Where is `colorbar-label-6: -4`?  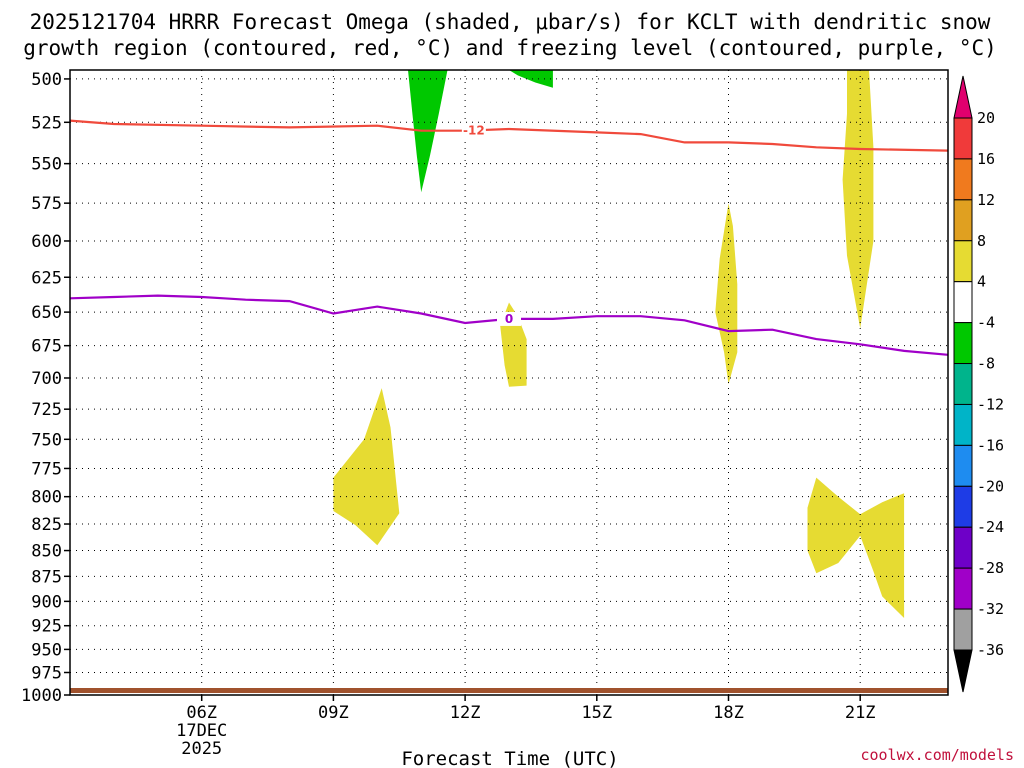 colorbar-label-6: -4 is located at coordinates (986, 323).